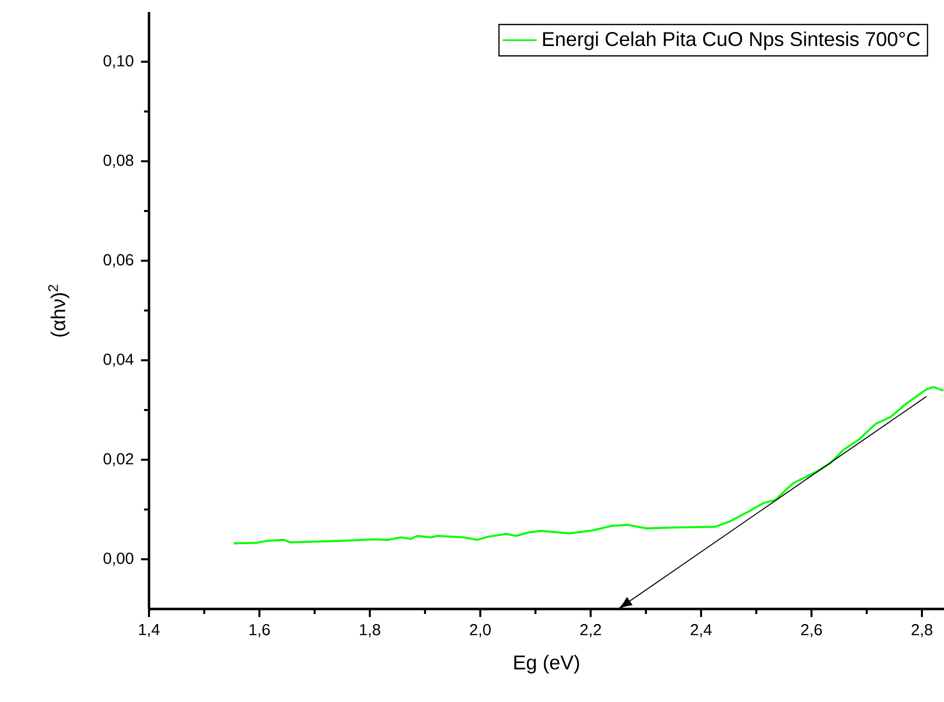 The height and width of the screenshot is (702, 944). What do you see at coordinates (260, 631) in the screenshot?
I see `x-tick-label: 1,6` at bounding box center [260, 631].